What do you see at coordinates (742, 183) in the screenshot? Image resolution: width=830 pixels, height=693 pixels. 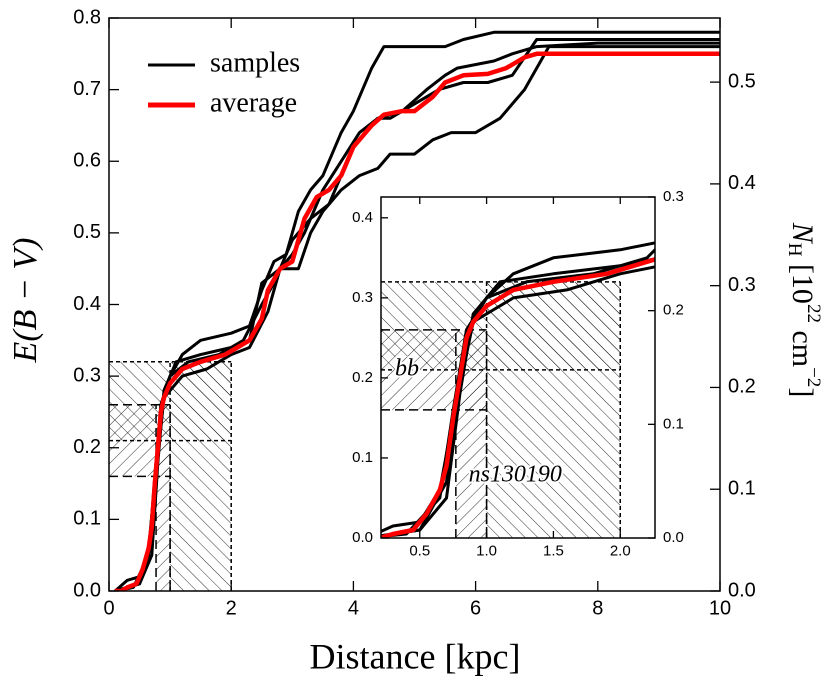 I see `y2-tick-label: 0.4` at bounding box center [742, 183].